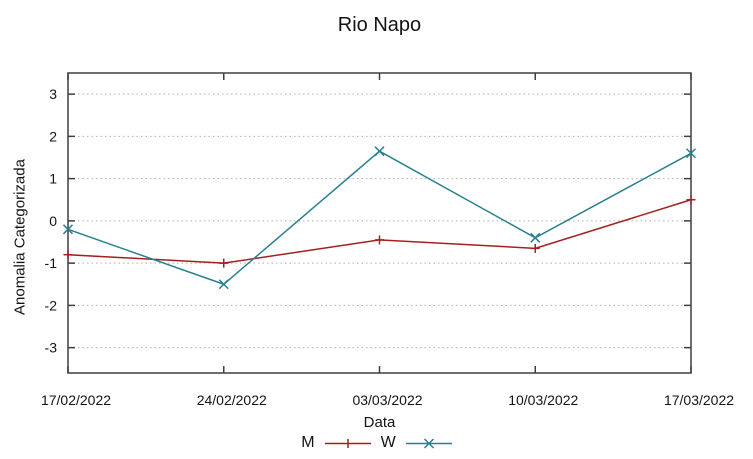  I want to click on y-tick-label: -3, so click(51, 348).